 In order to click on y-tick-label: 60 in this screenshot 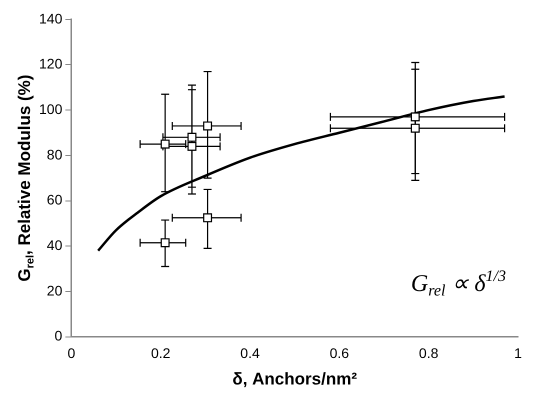, I will do `click(54, 200)`.